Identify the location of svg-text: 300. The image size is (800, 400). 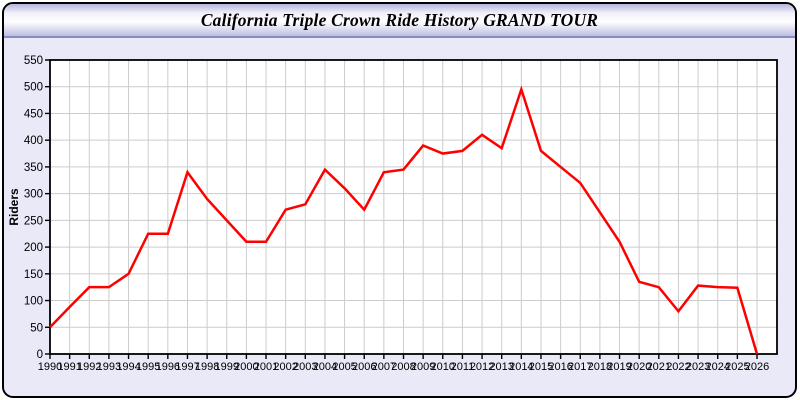
(33, 195).